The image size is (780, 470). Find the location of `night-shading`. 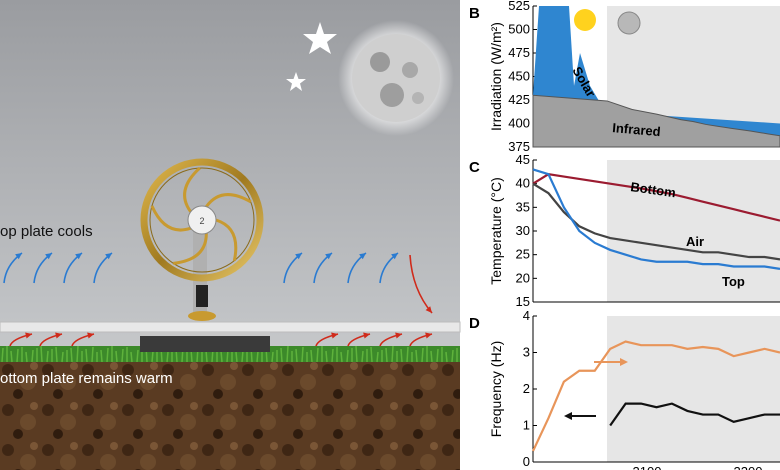

night-shading is located at coordinates (693, 231).